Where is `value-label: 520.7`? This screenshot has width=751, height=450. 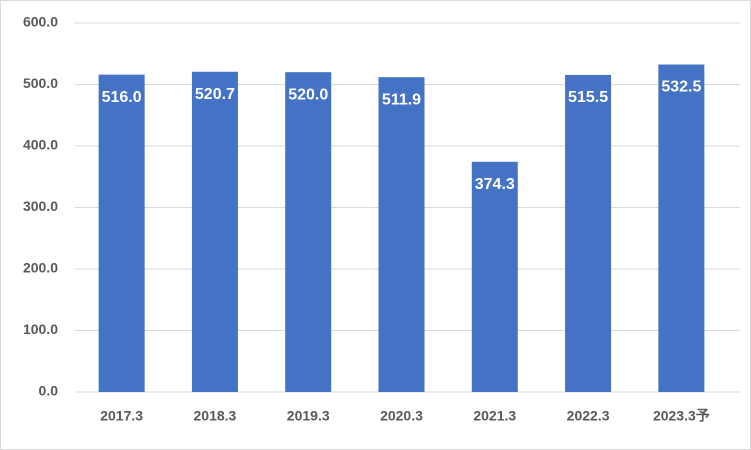 value-label: 520.7 is located at coordinates (215, 94).